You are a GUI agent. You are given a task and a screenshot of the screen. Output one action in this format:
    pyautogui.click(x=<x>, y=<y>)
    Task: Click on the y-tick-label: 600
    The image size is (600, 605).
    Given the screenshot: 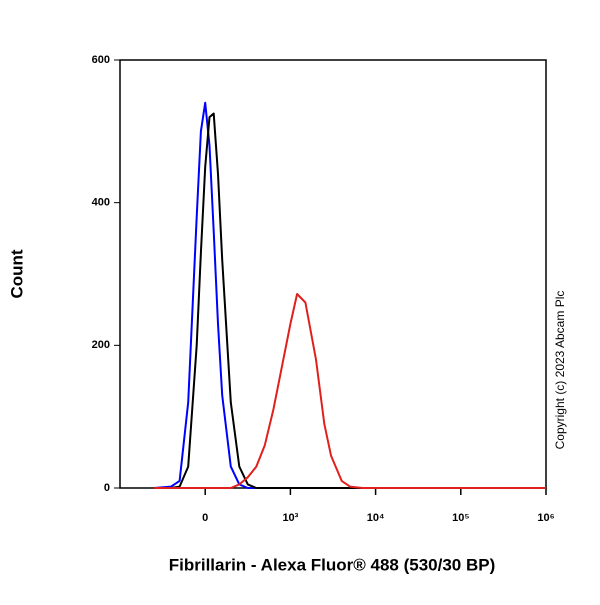 What is the action you would take?
    pyautogui.click(x=101, y=60)
    